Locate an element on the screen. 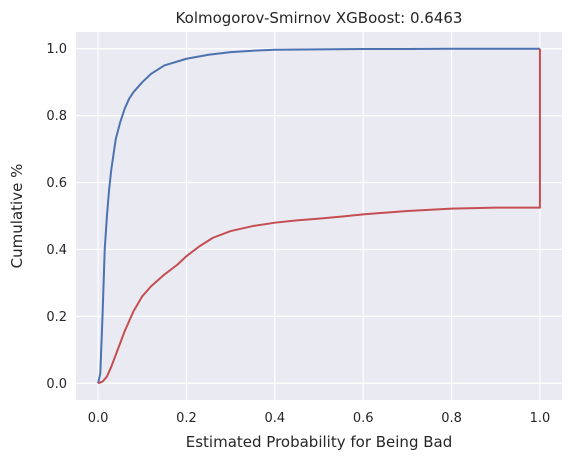  x-tick-labels: 0.0 0.2 0.4 0.6 0.8 1.0 is located at coordinates (319, 418).